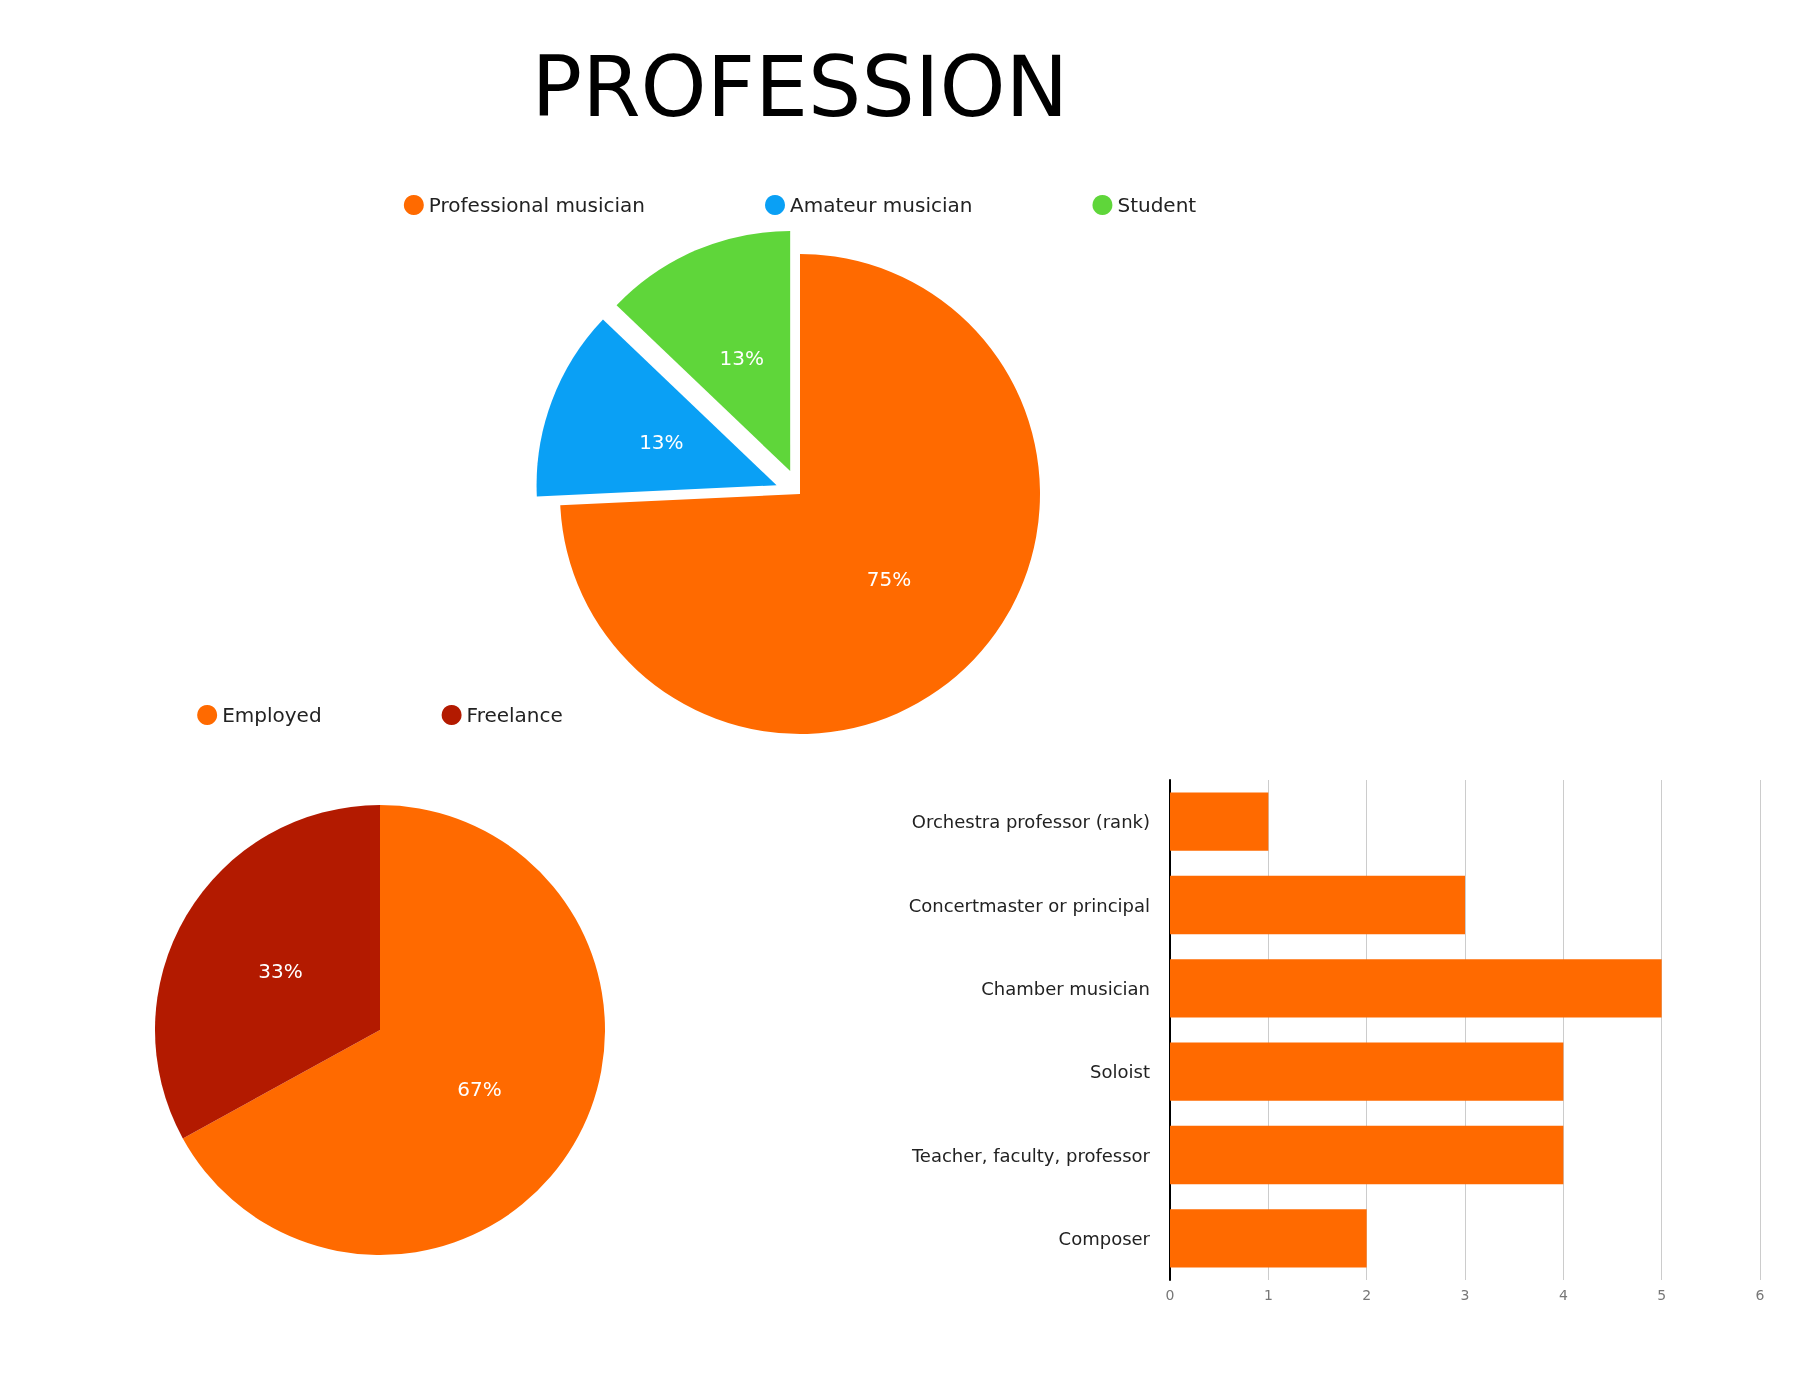 This screenshot has width=1800, height=1392. What do you see at coordinates (1065, 988) in the screenshot?
I see `y-tick-label: Chamber musician` at bounding box center [1065, 988].